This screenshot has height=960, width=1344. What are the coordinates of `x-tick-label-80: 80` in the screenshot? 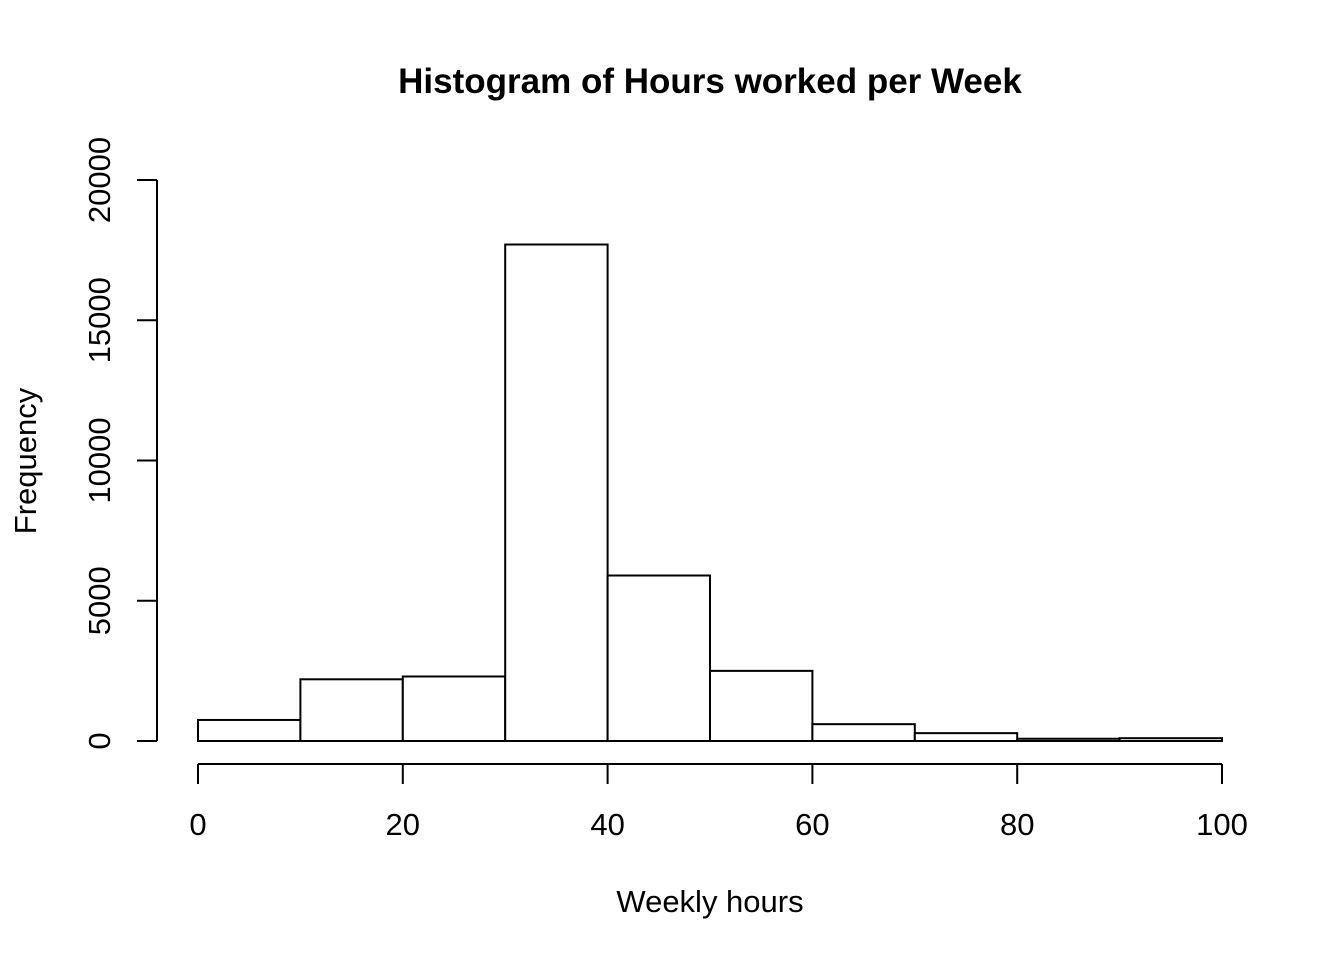 It's located at (1017, 824).